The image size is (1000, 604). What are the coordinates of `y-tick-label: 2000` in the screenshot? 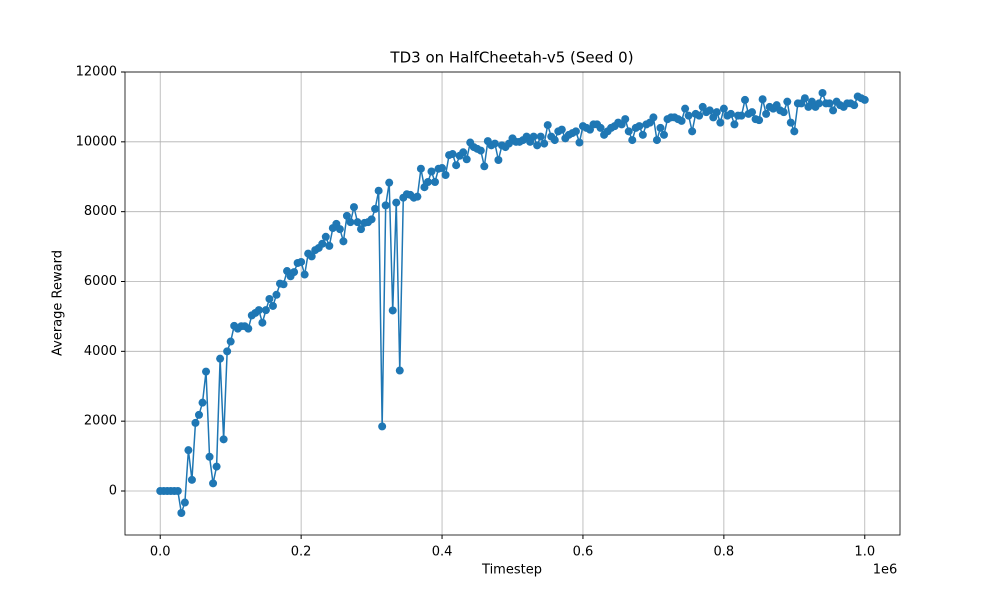 It's located at (100, 421).